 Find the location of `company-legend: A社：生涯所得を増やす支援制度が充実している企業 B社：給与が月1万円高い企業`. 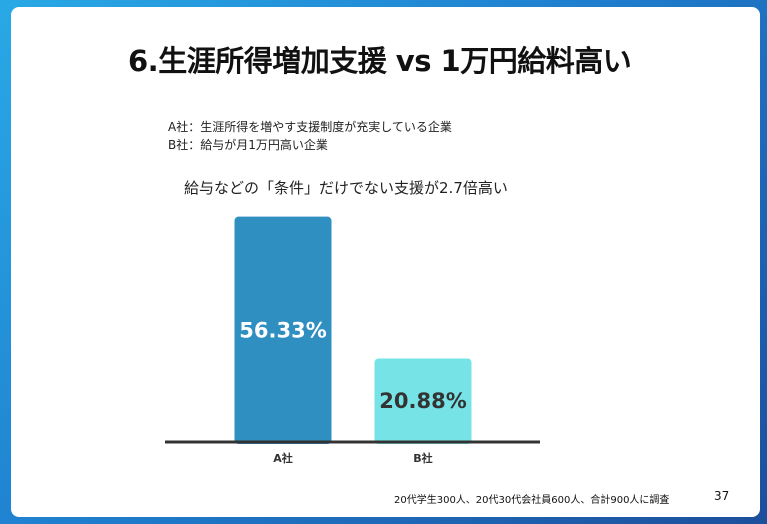

company-legend: A社：生涯所得を増やす支援制度が充実している企業 B社：給与が月1万円高い企業 is located at coordinates (310, 136).